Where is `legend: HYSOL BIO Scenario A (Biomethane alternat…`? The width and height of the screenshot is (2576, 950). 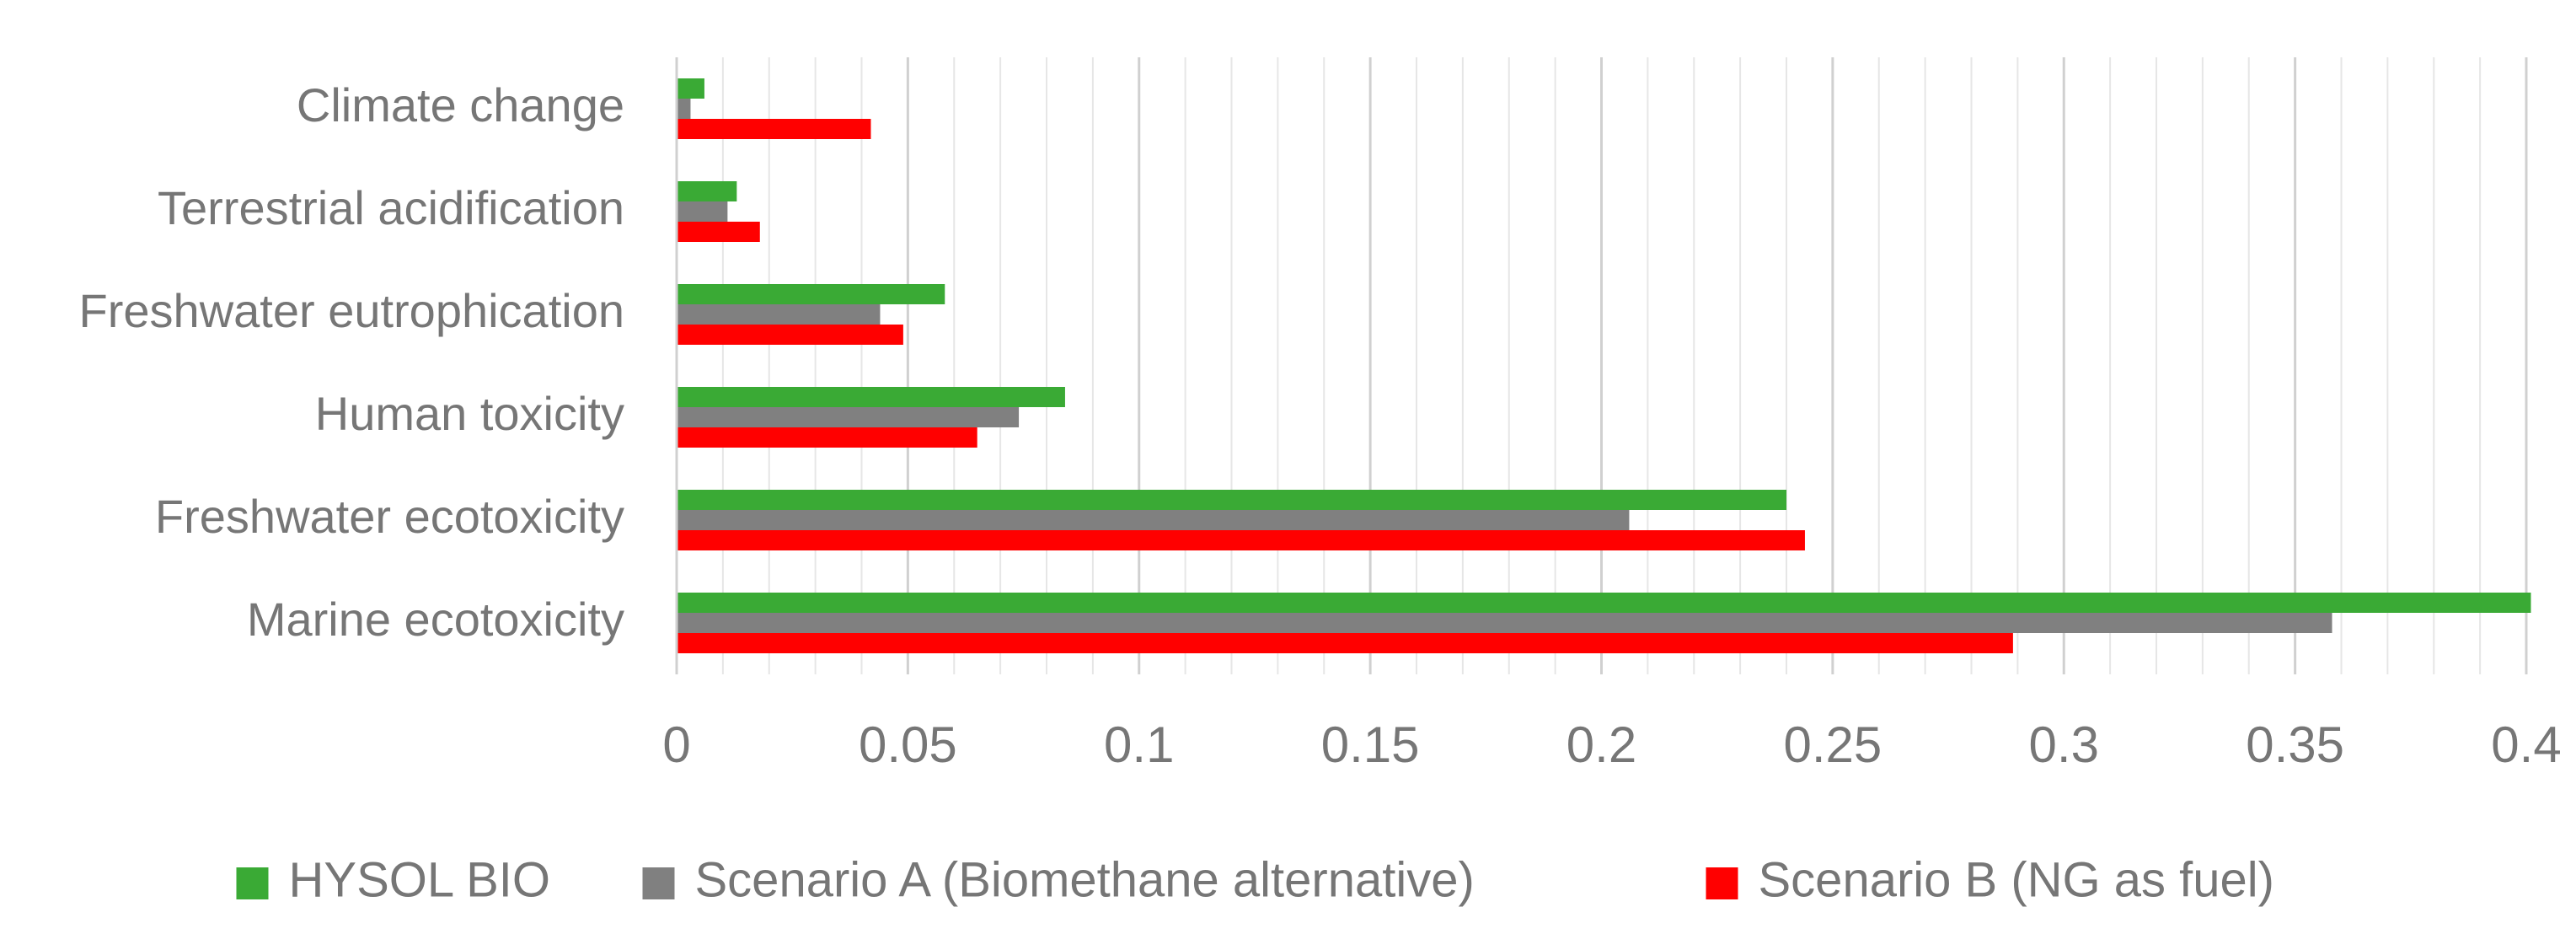 legend: HYSOL BIO Scenario A (Biomethane alternat… is located at coordinates (1255, 879).